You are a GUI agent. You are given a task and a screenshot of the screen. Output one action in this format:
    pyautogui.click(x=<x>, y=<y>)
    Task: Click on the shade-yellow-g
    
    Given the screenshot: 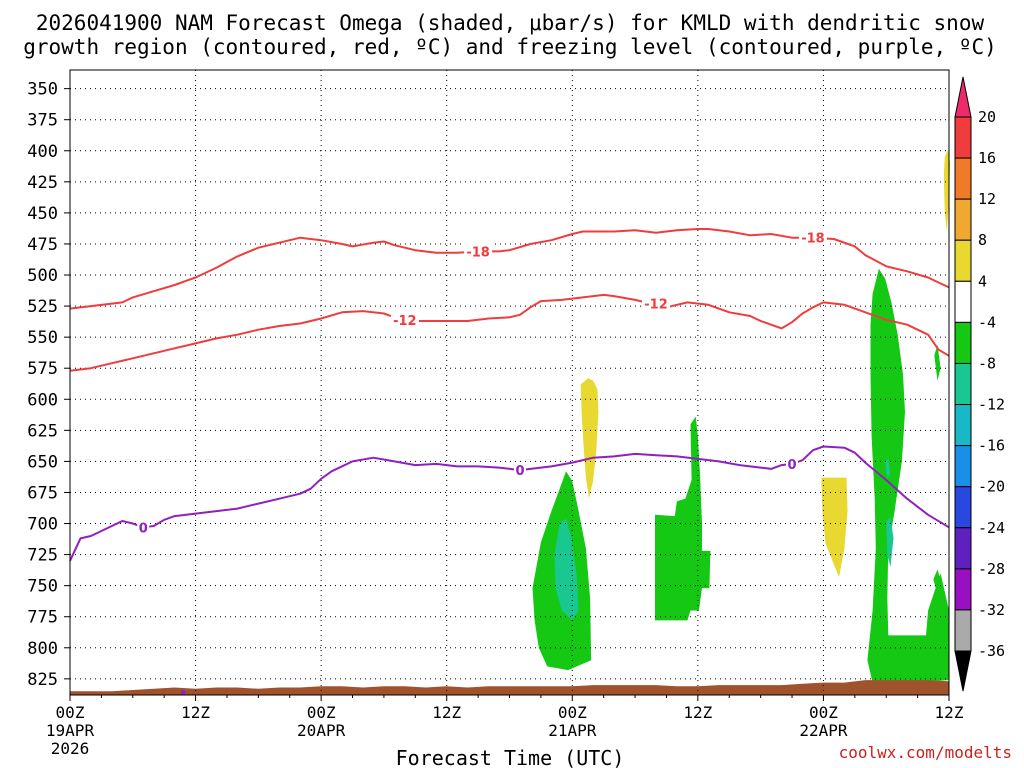 What is the action you would take?
    pyautogui.click(x=946, y=190)
    